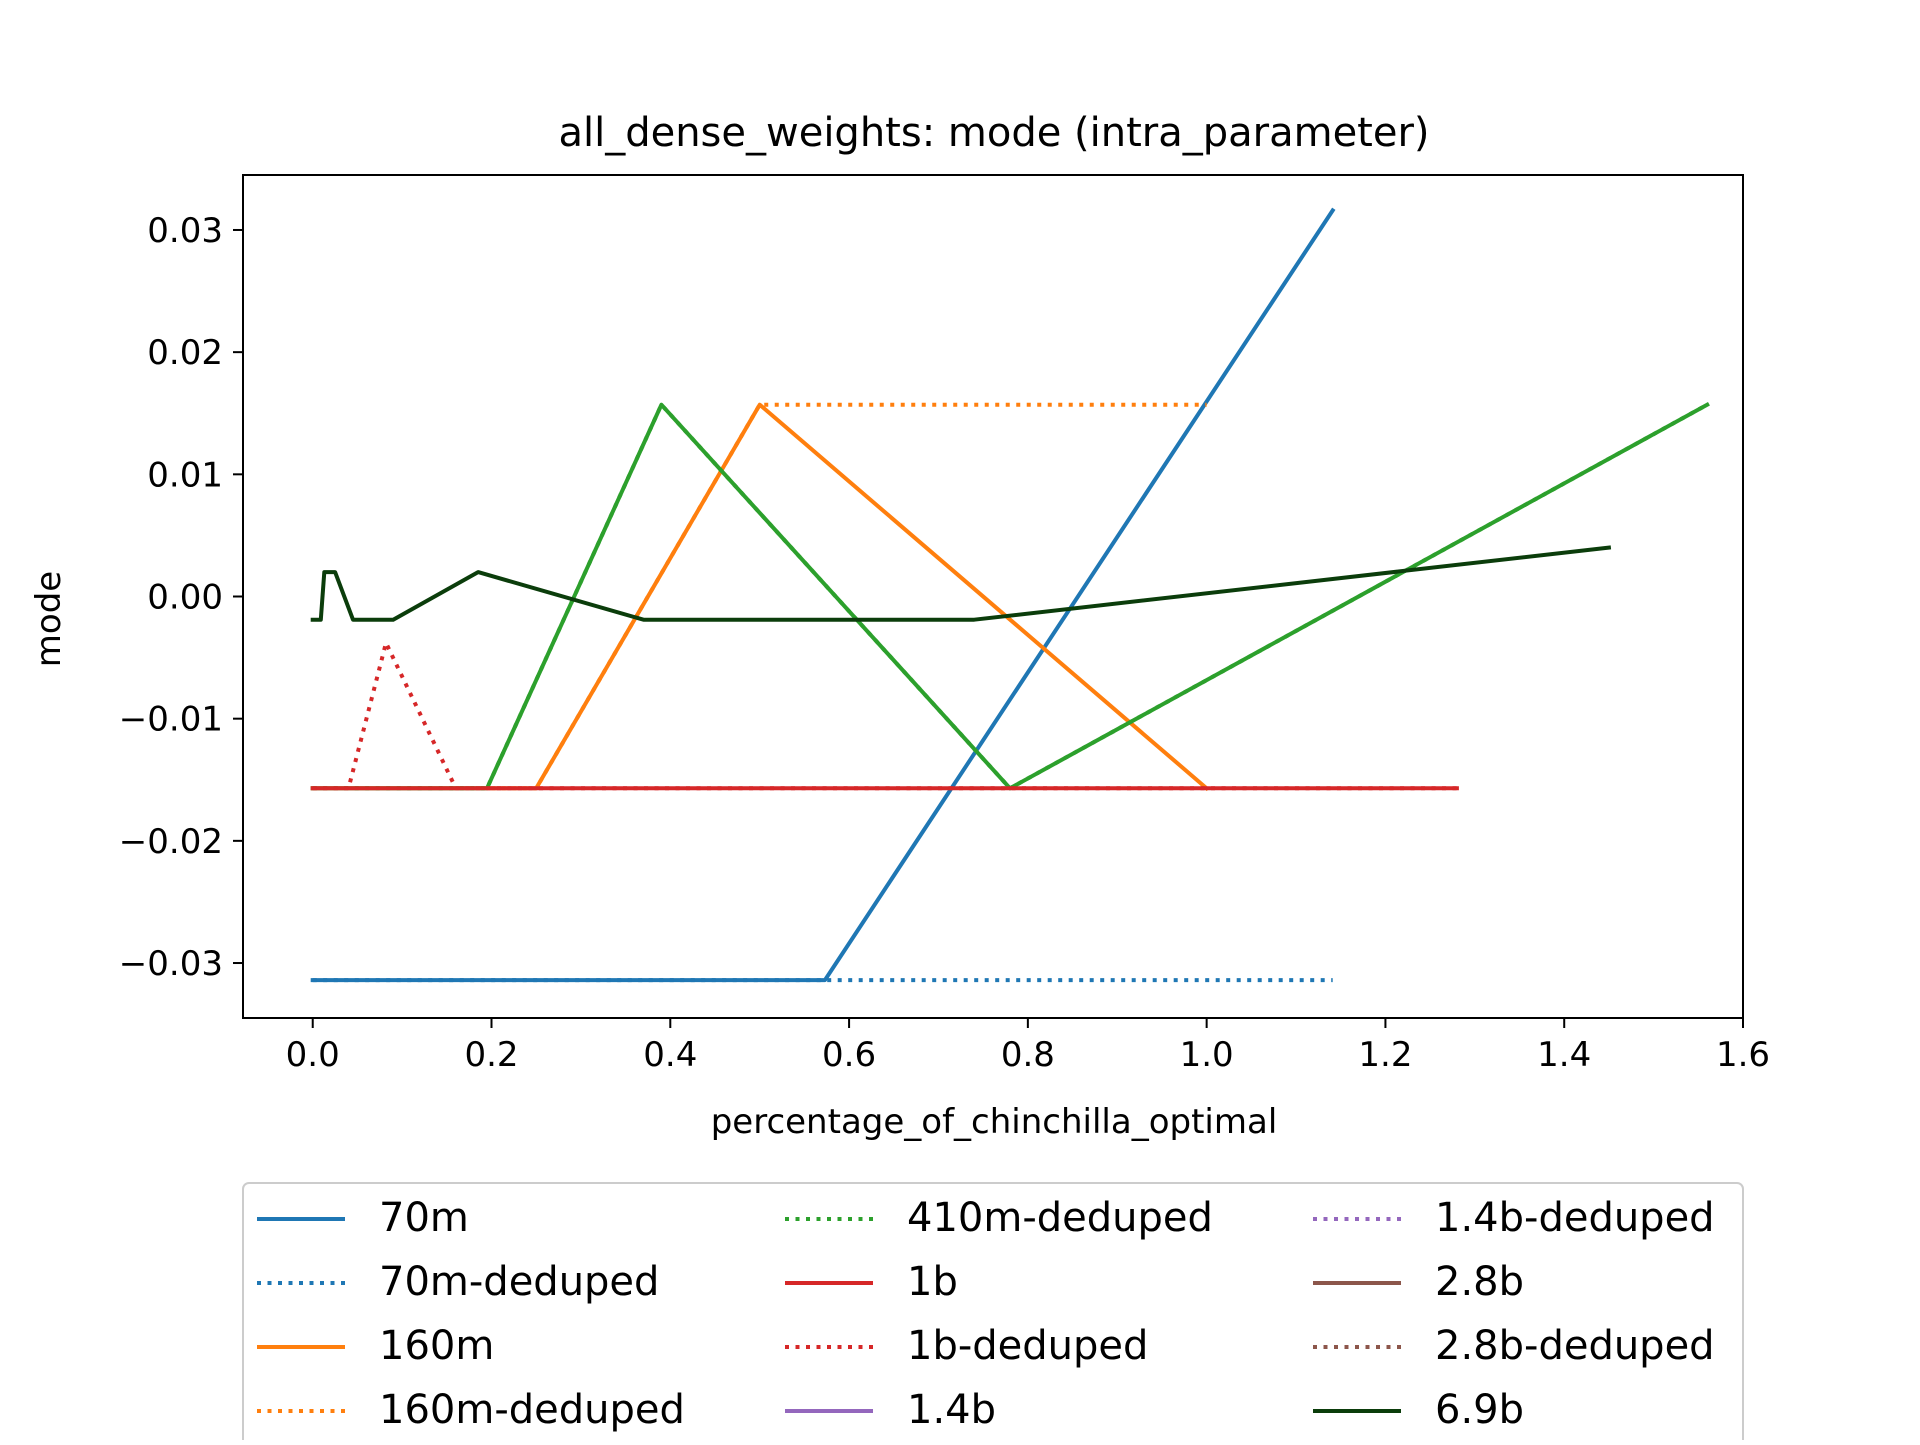 This screenshot has height=1445, width=1920. What do you see at coordinates (1028, 1055) in the screenshot?
I see `x-tick-label: 0.8` at bounding box center [1028, 1055].